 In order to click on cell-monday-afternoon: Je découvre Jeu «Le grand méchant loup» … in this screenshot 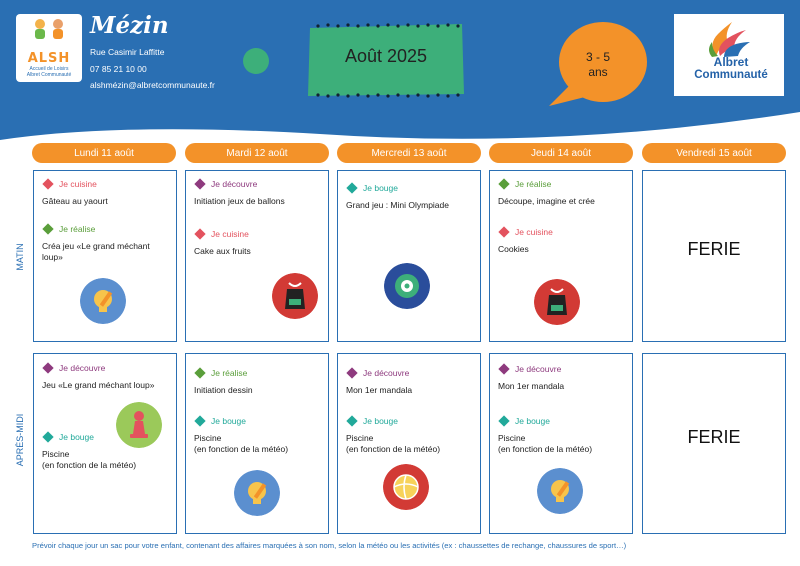, I will do `click(105, 443)`.